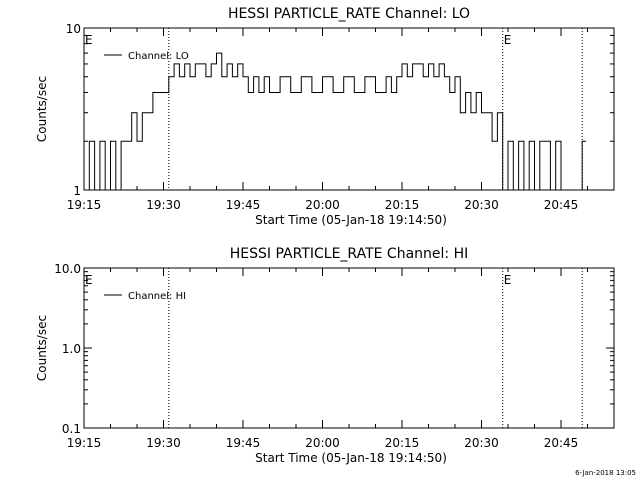 This screenshot has height=484, width=640. Describe the element at coordinates (73, 29) in the screenshot. I see `y-tick-label: 10` at that location.